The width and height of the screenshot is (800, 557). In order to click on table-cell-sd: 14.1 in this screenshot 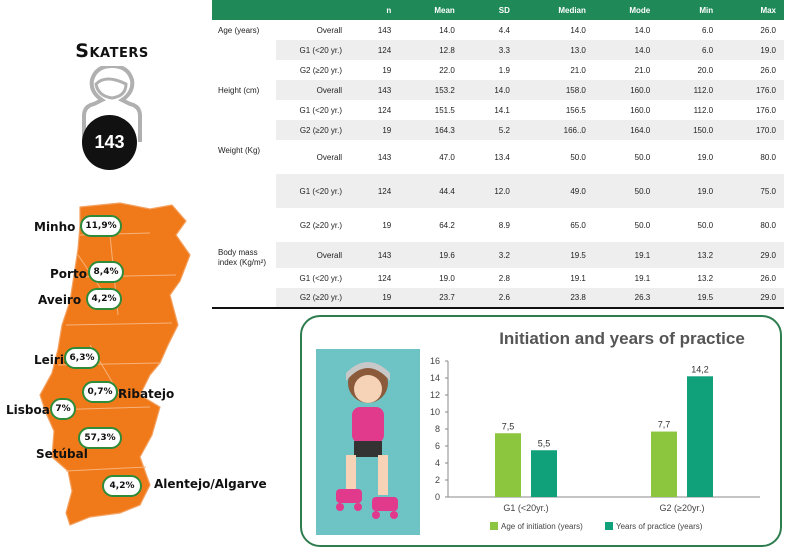, I will do `click(502, 110)`.